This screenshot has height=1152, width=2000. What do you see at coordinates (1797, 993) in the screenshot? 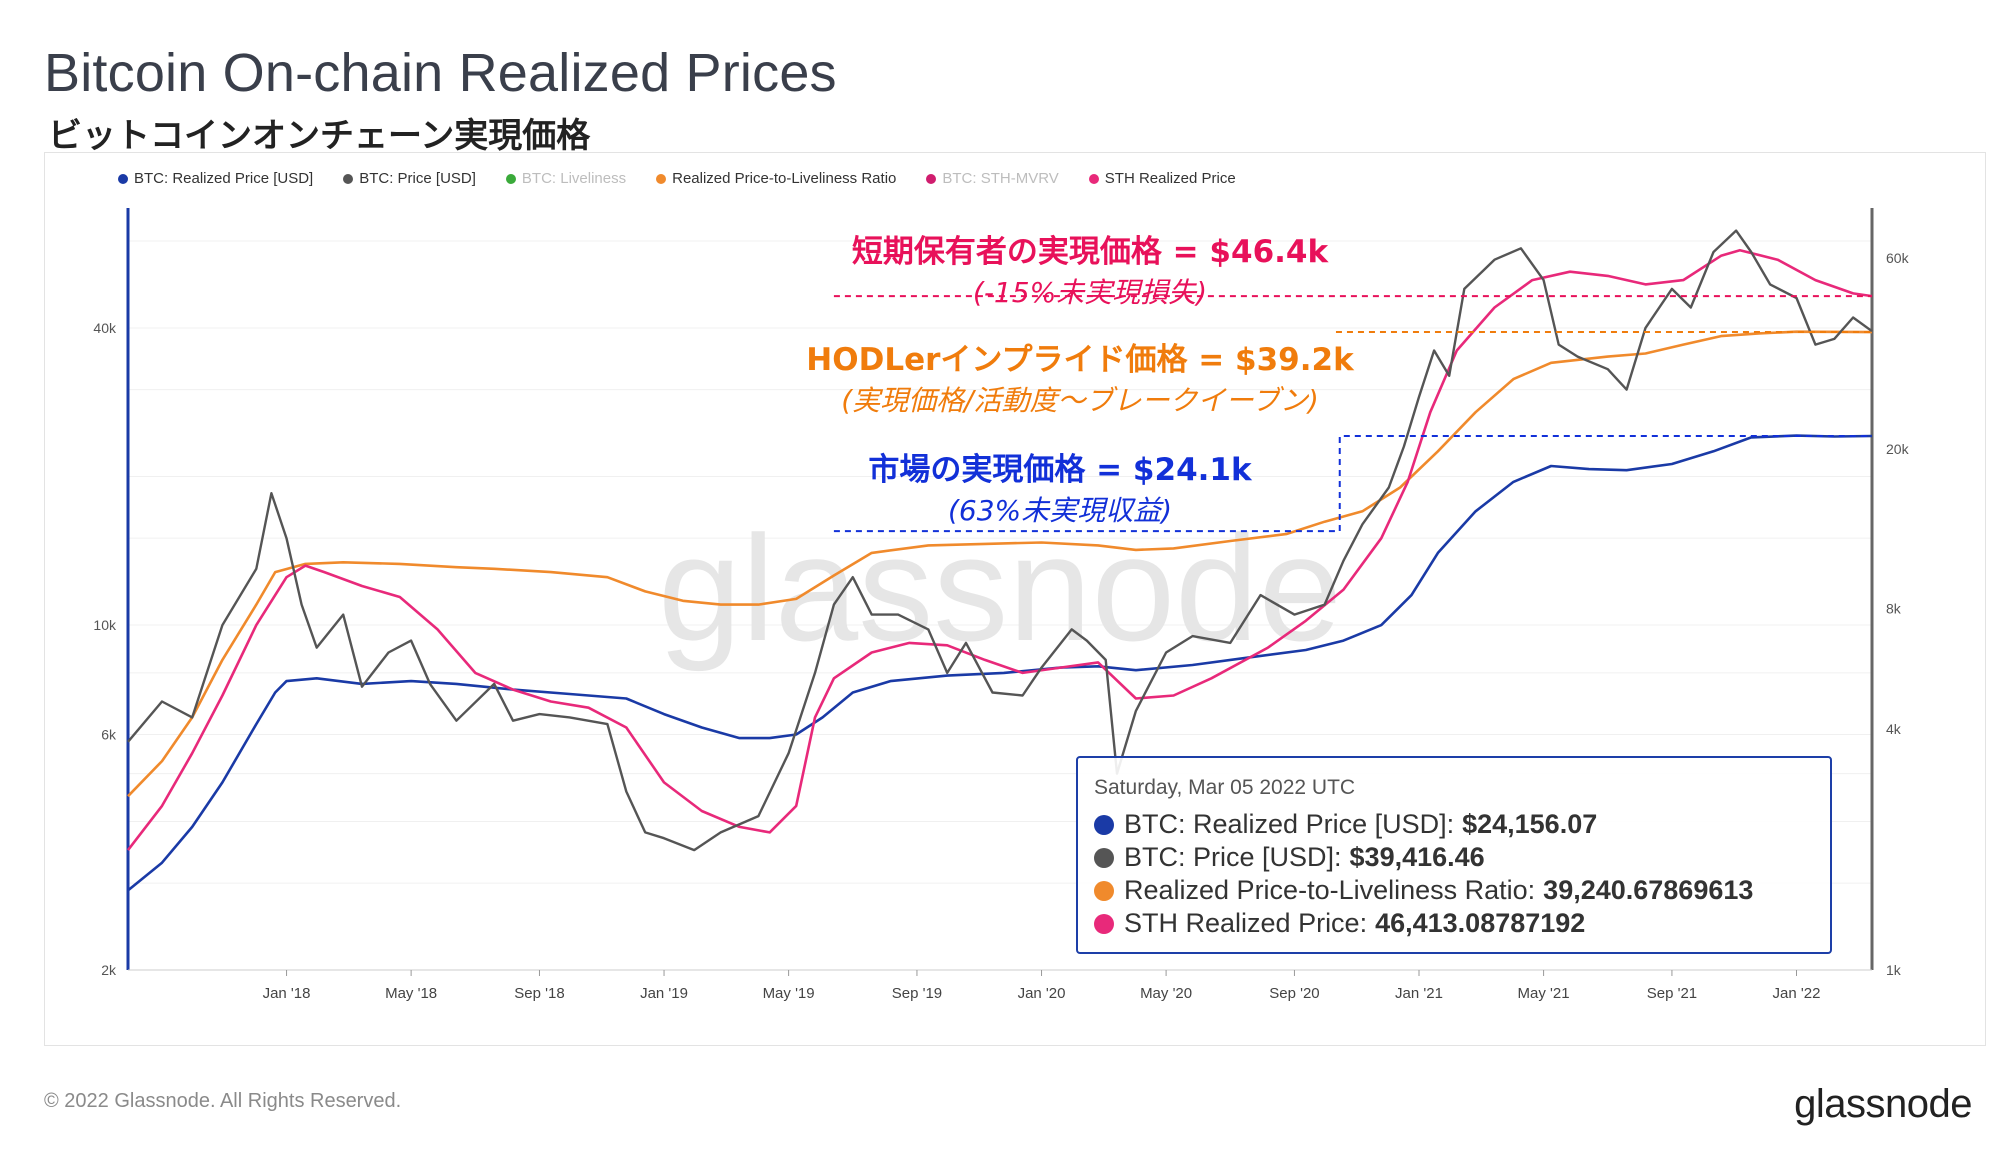
I see `x-tick-label: Jan '22` at bounding box center [1797, 993].